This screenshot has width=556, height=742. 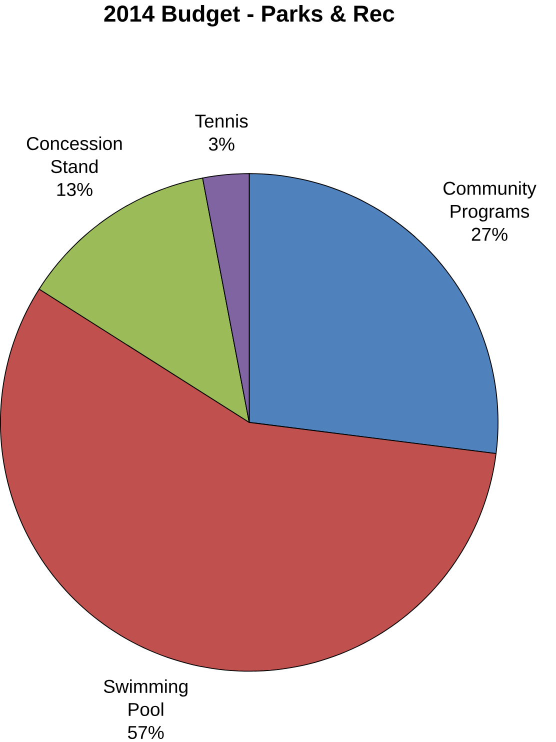 What do you see at coordinates (490, 234) in the screenshot?
I see `data-label: 27%` at bounding box center [490, 234].